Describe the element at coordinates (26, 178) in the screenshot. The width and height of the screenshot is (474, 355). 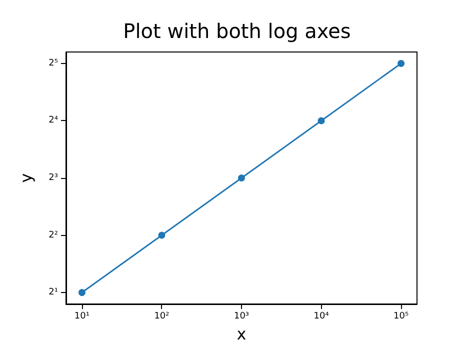
I see `y-axis-title: y` at that location.